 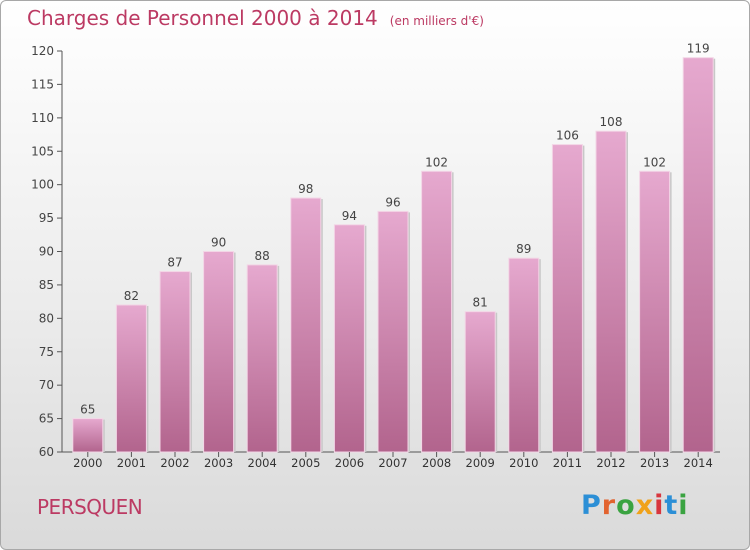 What do you see at coordinates (523, 249) in the screenshot?
I see `data-label: 89` at bounding box center [523, 249].